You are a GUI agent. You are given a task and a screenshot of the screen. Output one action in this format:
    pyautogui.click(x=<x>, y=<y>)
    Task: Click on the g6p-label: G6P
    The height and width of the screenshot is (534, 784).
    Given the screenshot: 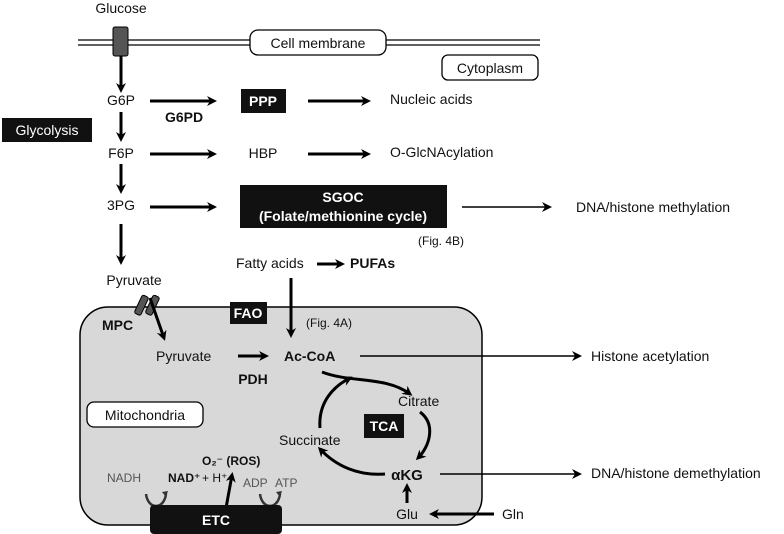 What is the action you would take?
    pyautogui.click(x=121, y=100)
    